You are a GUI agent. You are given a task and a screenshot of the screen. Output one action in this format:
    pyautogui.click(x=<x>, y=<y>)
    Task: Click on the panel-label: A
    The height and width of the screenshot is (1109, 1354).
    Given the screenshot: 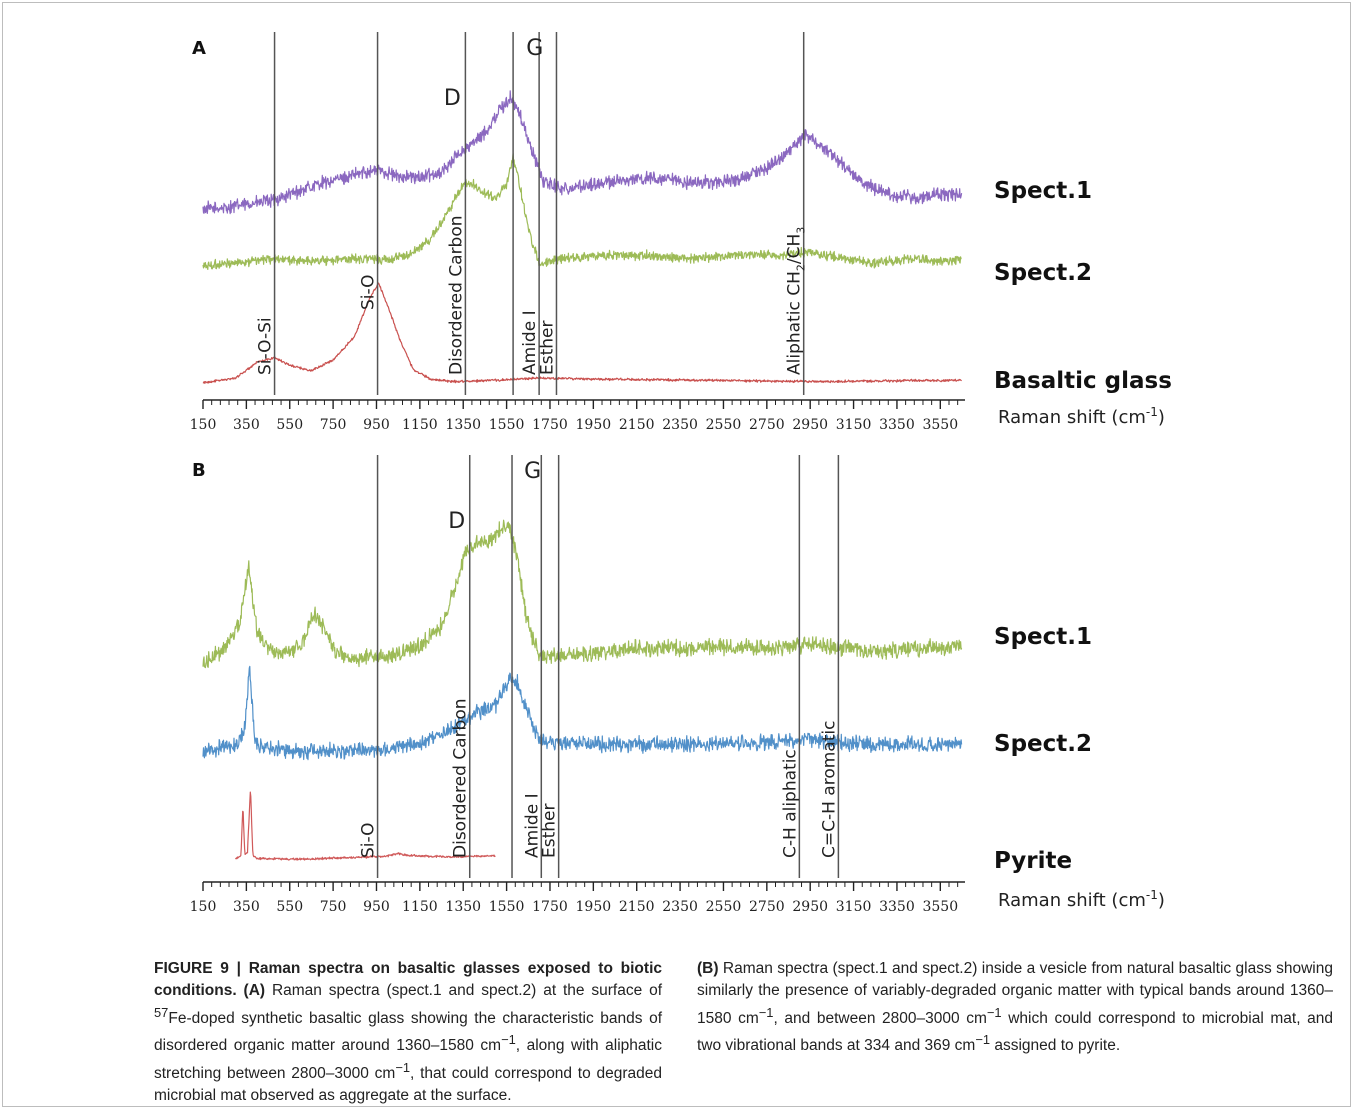 What is the action you would take?
    pyautogui.click(x=199, y=48)
    